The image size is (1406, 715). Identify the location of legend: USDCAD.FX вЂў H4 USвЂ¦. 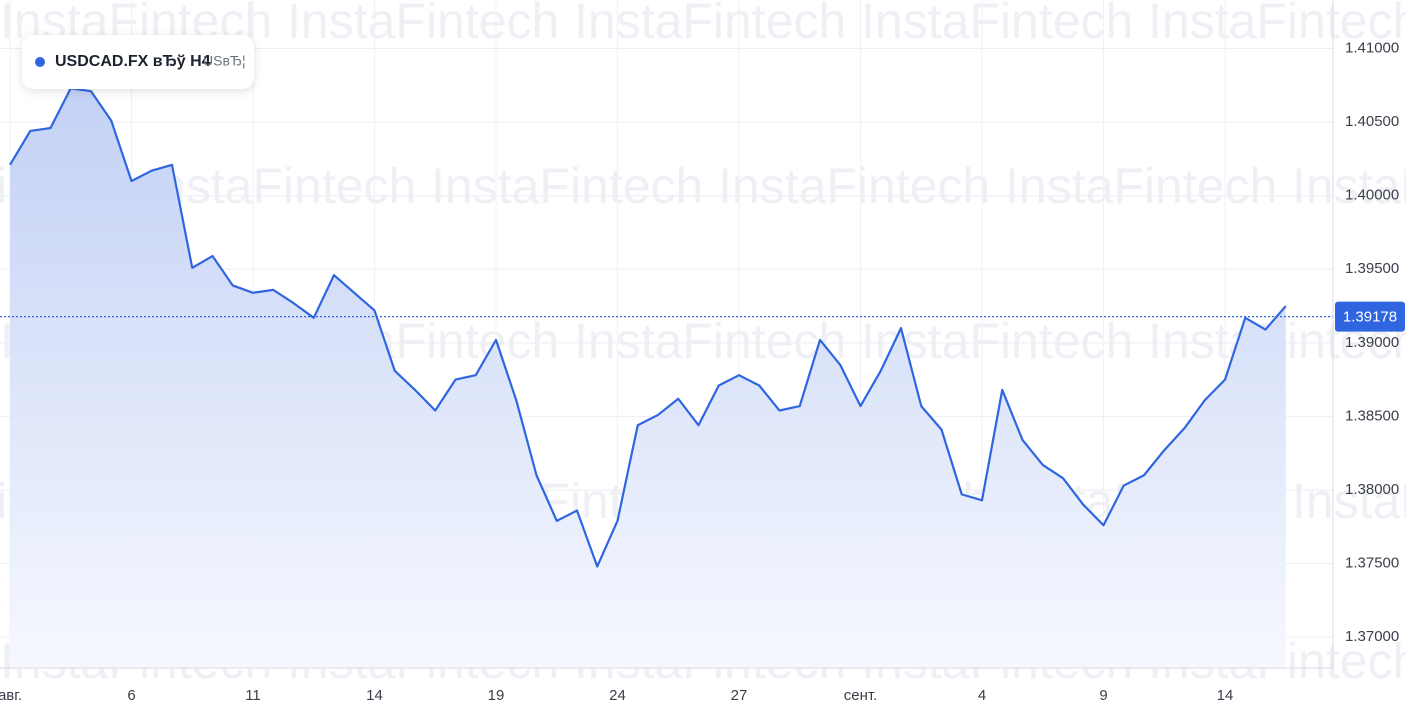
(138, 62).